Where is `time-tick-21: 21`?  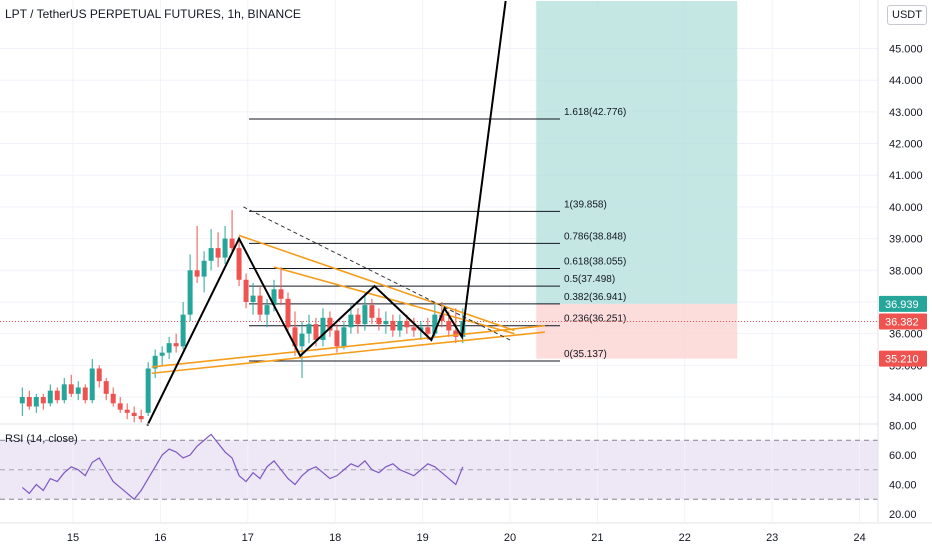 time-tick-21: 21 is located at coordinates (597, 538).